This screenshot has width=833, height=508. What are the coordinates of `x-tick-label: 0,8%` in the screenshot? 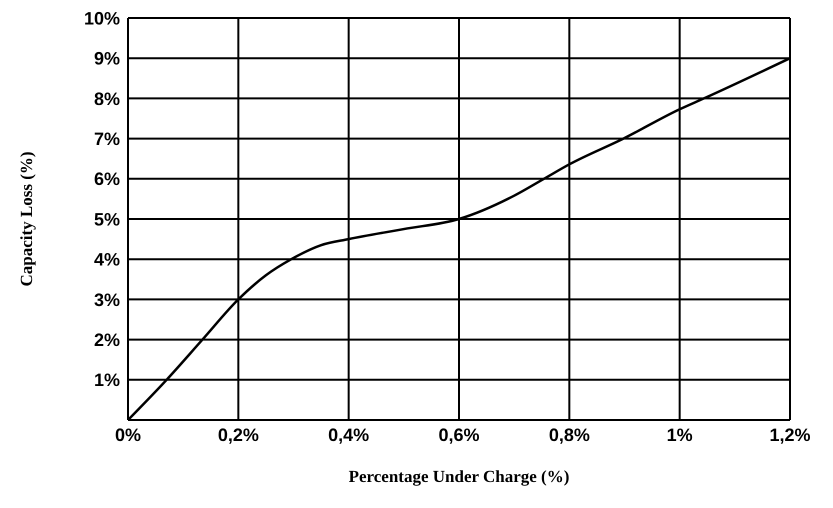 It's located at (569, 434).